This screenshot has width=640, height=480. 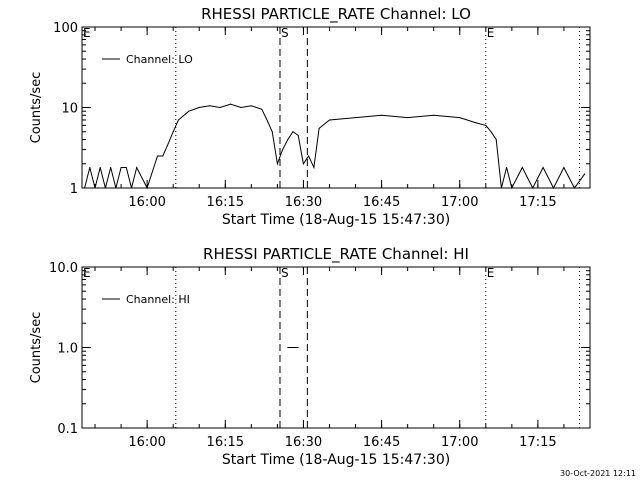 I want to click on panel-2-y-axis-label: Counts/sec, so click(x=36, y=348).